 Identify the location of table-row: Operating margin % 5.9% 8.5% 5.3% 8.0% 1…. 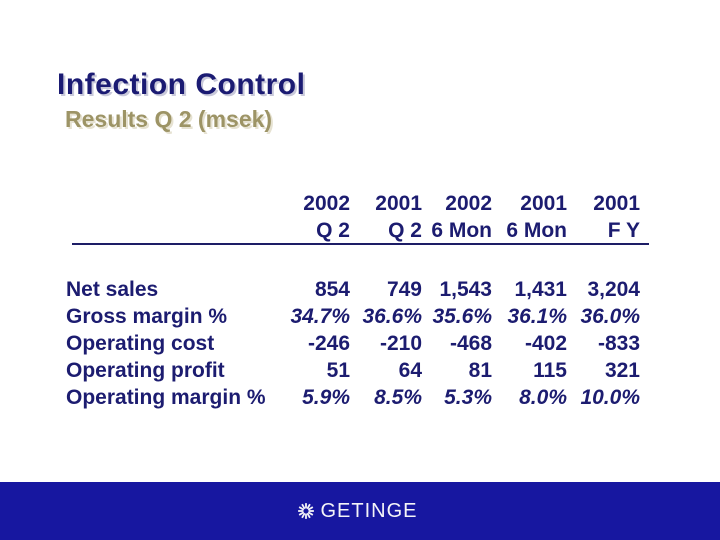
(353, 397).